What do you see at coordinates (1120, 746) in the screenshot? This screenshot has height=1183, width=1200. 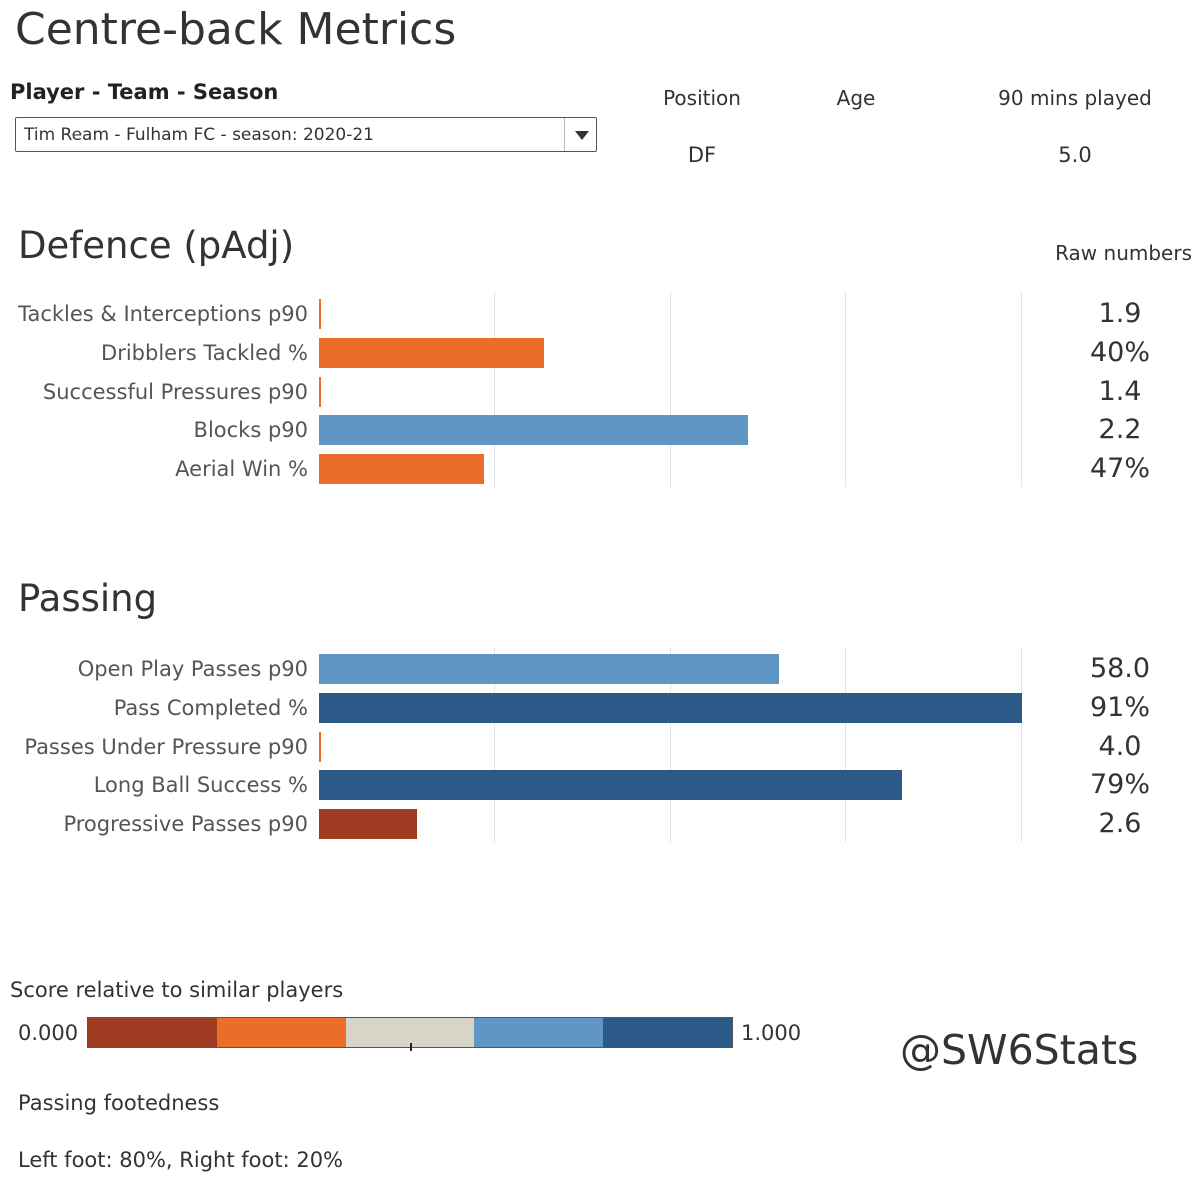 I see `raw-value: 4.0` at bounding box center [1120, 746].